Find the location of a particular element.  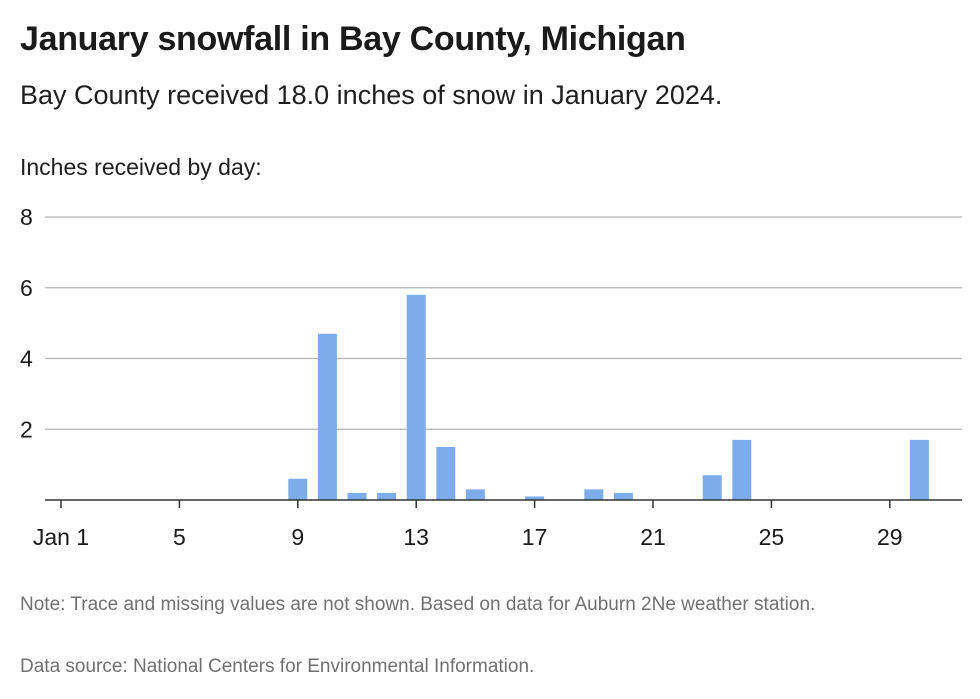

x-tick-label: 25 is located at coordinates (772, 537).